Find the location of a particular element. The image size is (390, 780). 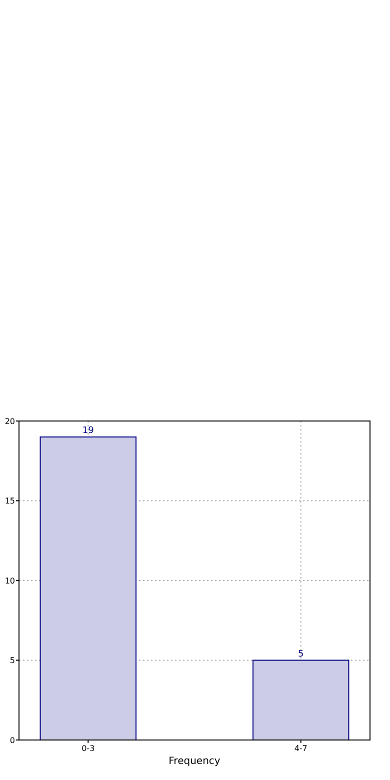

data-label: 19 is located at coordinates (88, 431).